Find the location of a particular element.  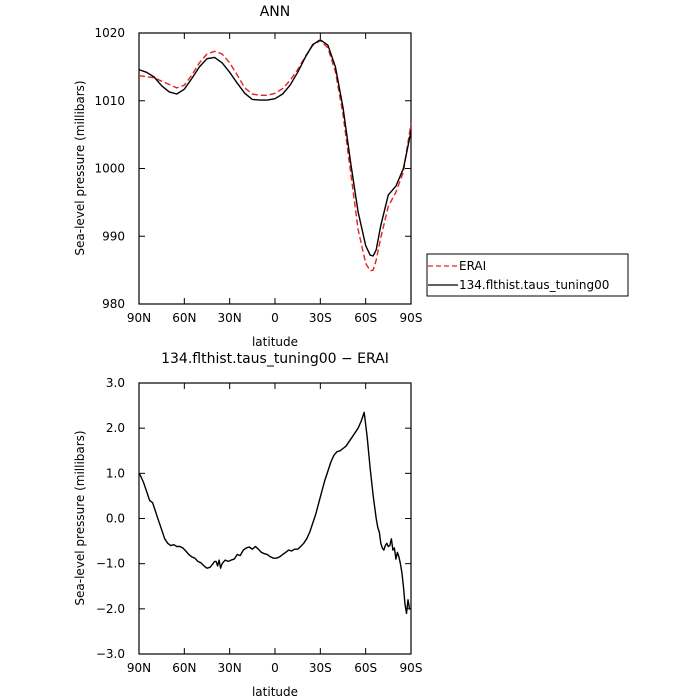

top-y-axis-label: Sea-level pressure (millibars) is located at coordinates (80, 167).